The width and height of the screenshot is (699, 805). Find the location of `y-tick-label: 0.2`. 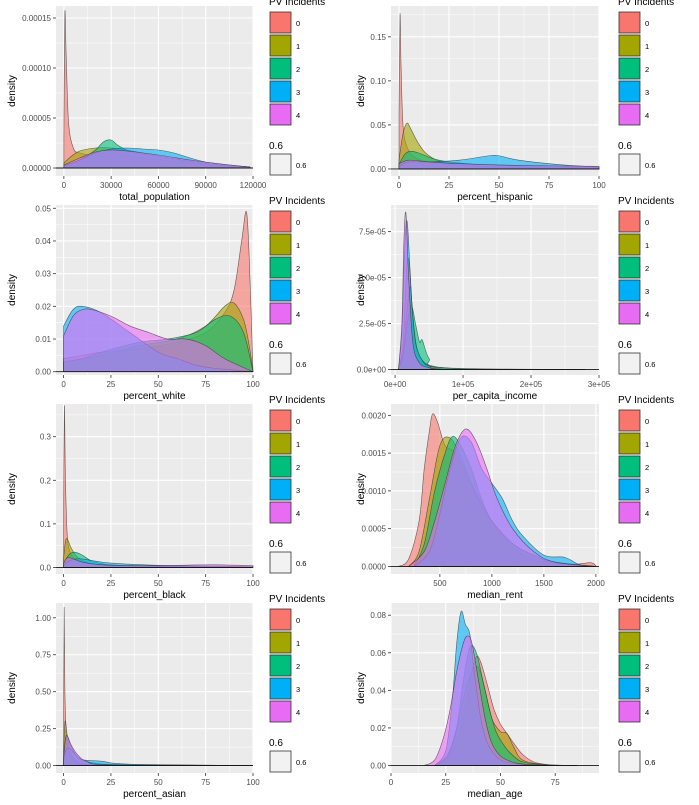

y-tick-label: 0.2 is located at coordinates (46, 480).